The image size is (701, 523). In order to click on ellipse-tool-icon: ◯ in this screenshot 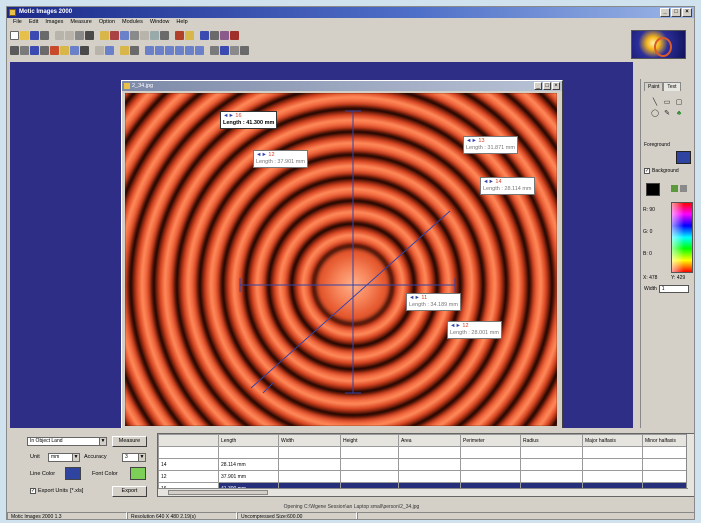, I will do `click(655, 113)`.